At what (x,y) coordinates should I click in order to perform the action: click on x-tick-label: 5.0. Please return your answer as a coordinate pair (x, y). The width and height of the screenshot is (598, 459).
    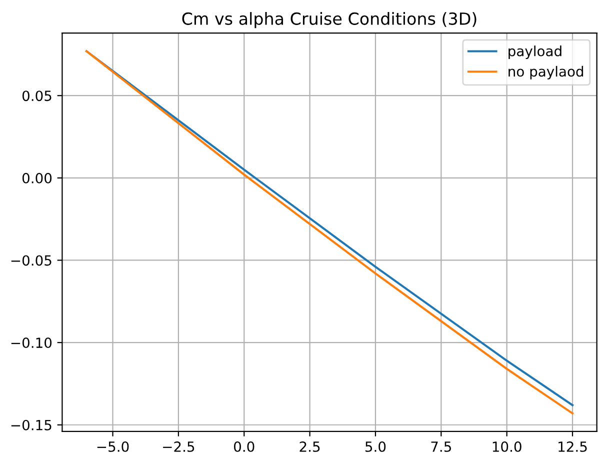
    Looking at the image, I should click on (376, 446).